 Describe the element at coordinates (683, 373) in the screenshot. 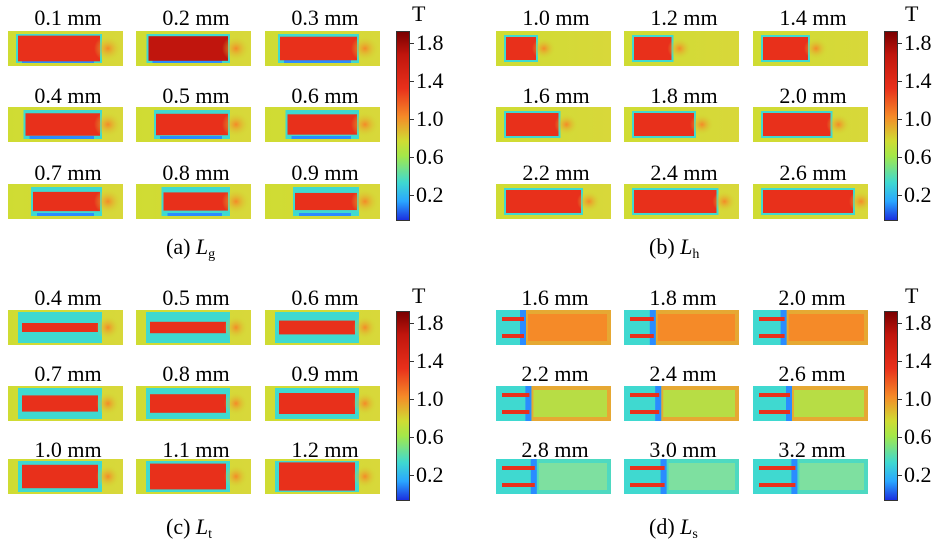

I see `subplot-label: 2.4 mm` at that location.